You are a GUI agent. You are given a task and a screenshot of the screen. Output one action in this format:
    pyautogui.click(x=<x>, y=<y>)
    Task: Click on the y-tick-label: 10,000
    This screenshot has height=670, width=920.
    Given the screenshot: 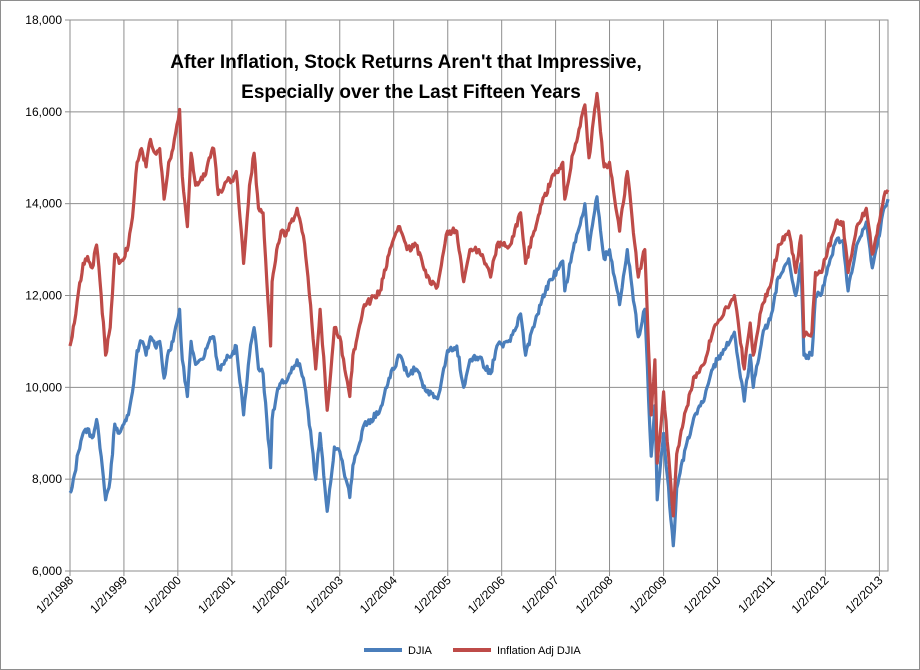 What is the action you would take?
    pyautogui.click(x=43, y=387)
    